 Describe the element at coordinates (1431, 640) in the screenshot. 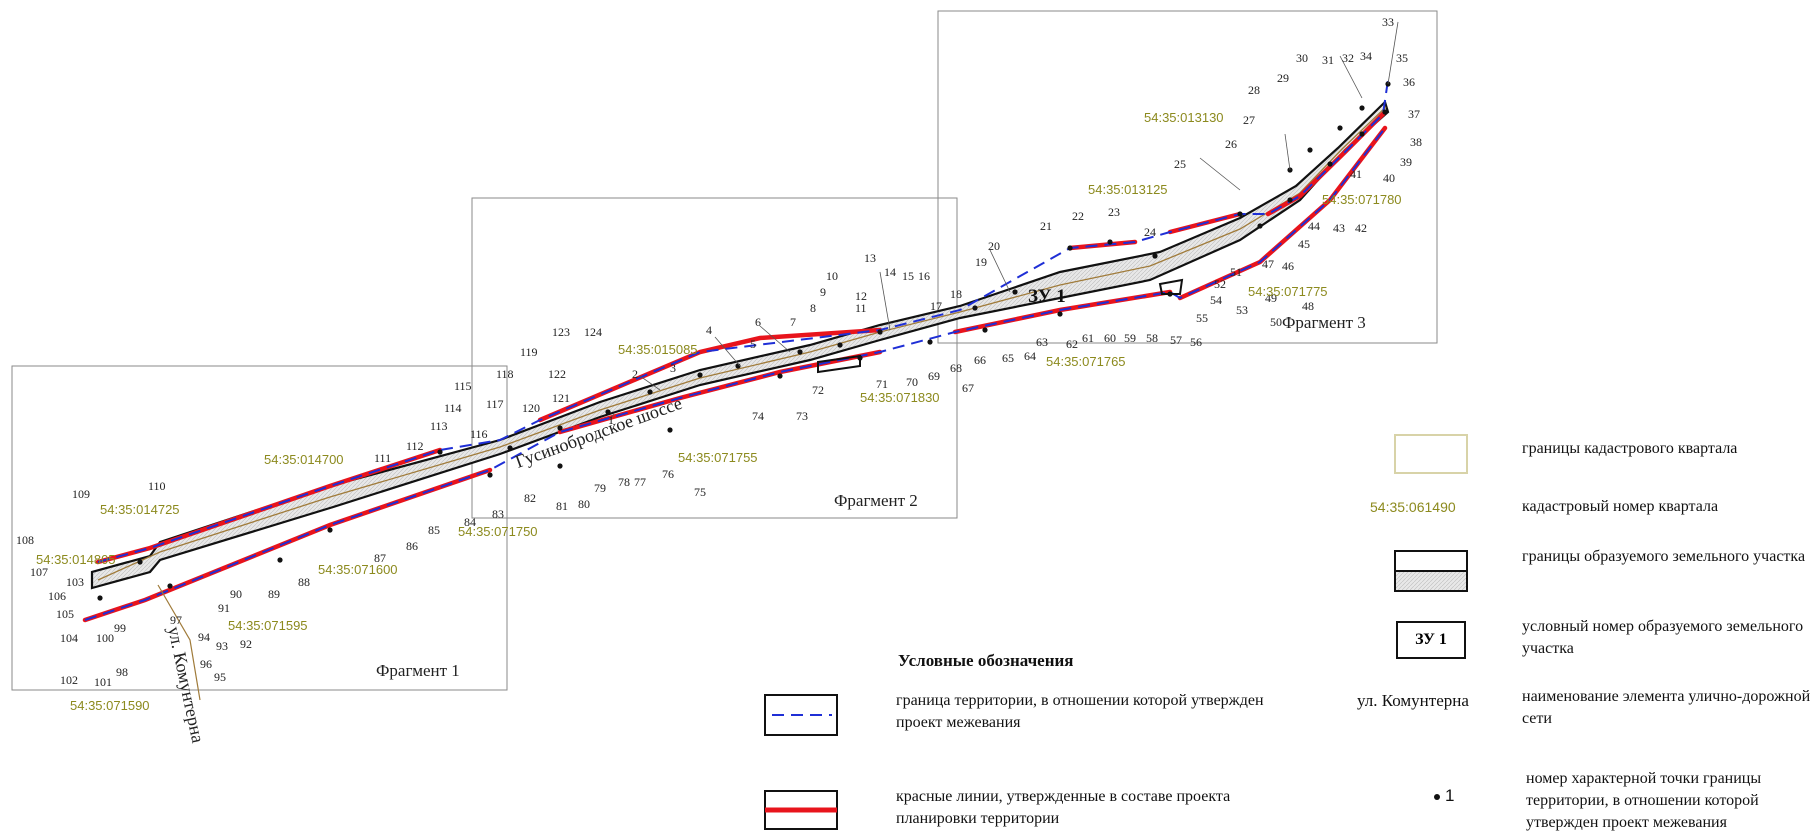

I see `legend-zu-sample: ЗУ 1` at that location.